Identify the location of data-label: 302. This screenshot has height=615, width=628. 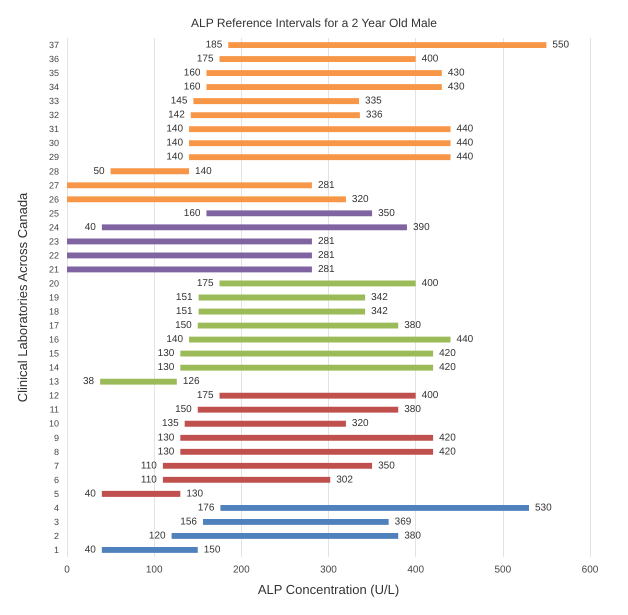
(345, 480).